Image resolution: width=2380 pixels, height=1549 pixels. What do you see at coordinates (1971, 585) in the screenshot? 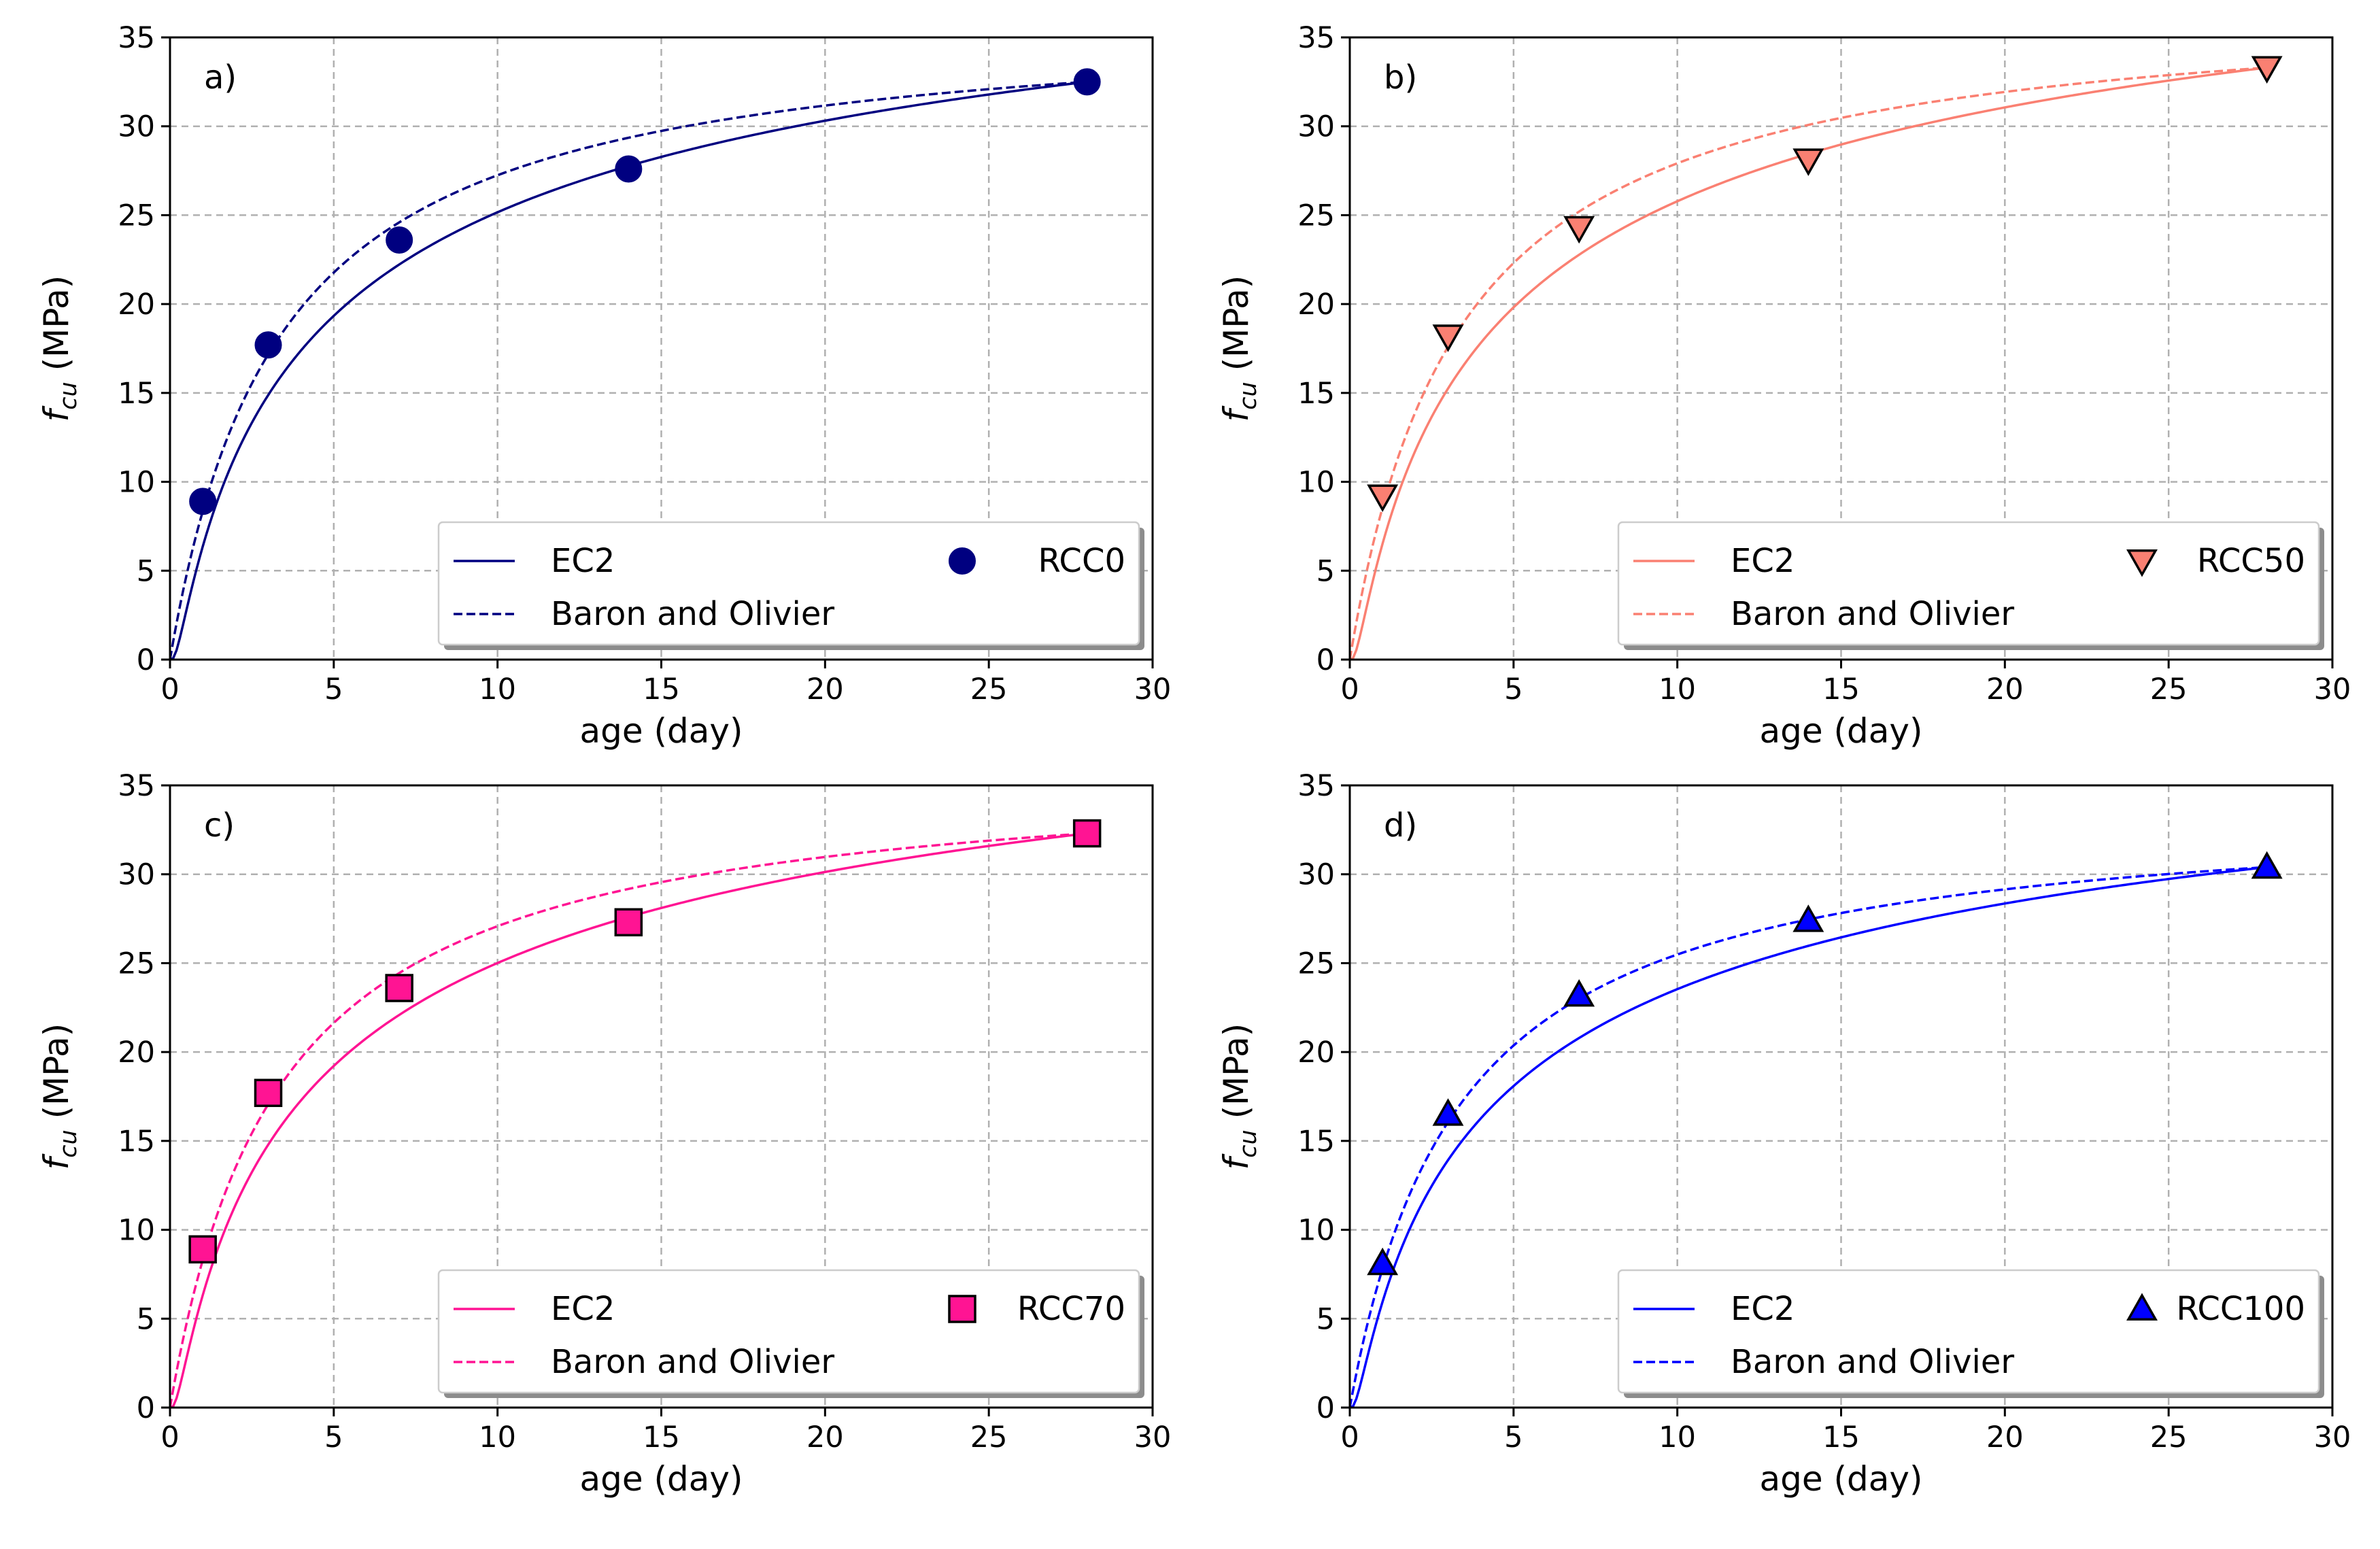
I see `legend: EC2 Baron and Olivier RCC50` at bounding box center [1971, 585].